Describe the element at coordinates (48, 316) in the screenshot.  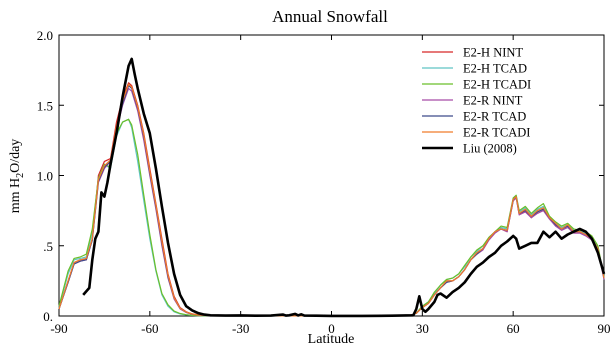
I see `y-tick-label: 0.` at that location.